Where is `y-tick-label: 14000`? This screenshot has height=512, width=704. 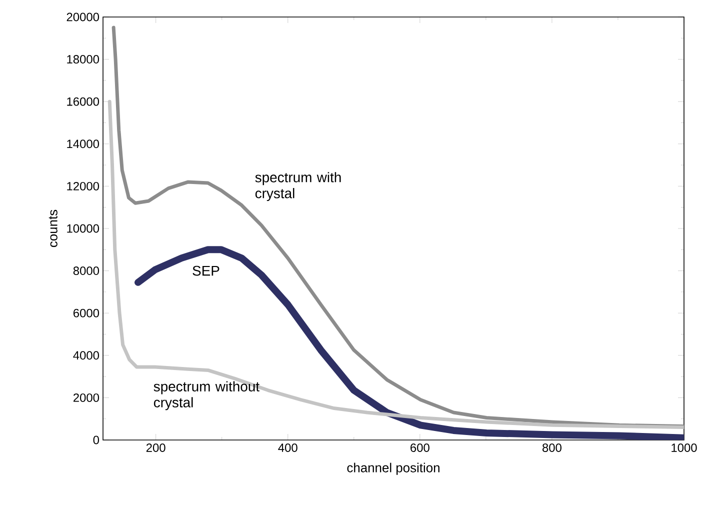 y-tick-label: 14000 is located at coordinates (83, 144).